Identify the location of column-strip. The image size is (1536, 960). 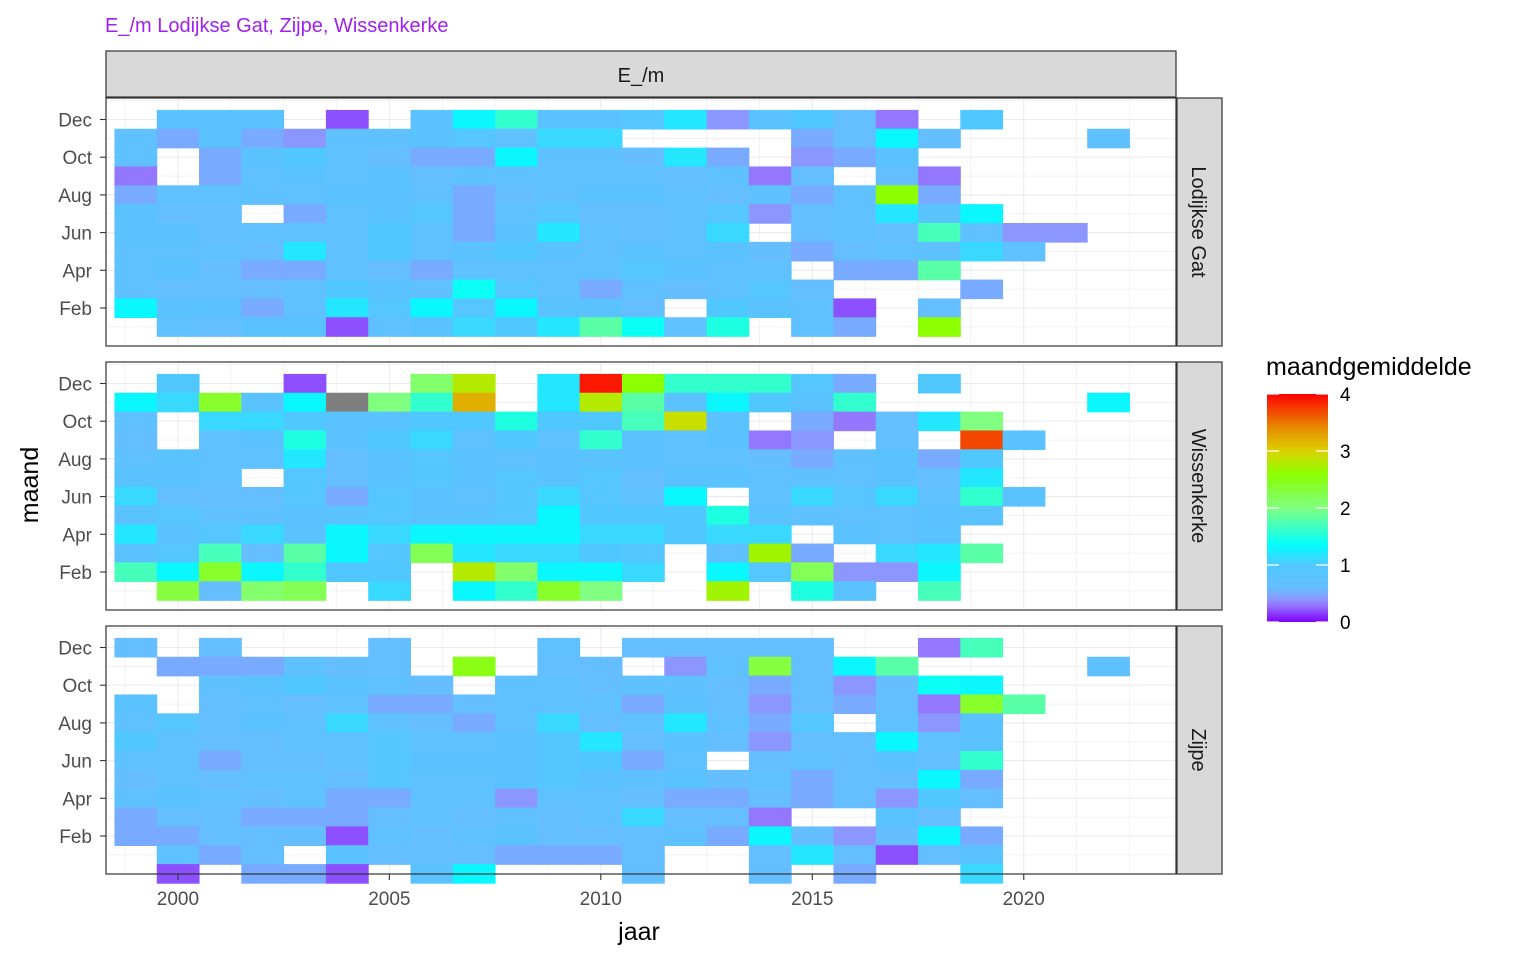
(641, 74).